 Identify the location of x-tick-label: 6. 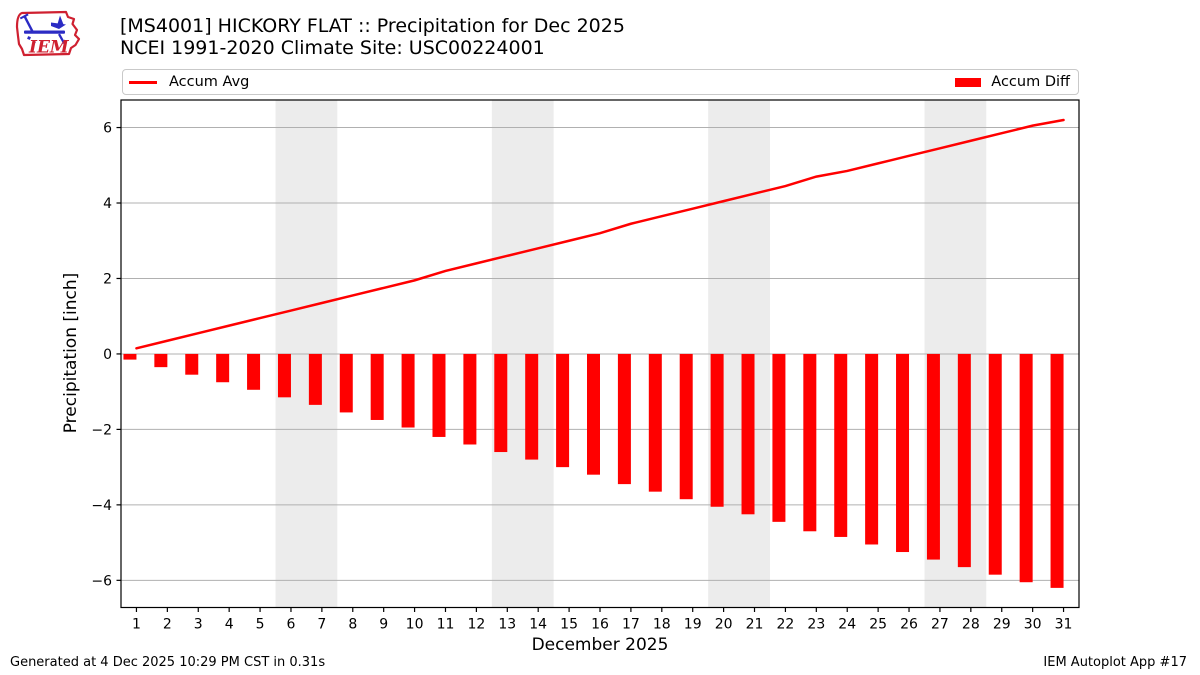
(291, 625).